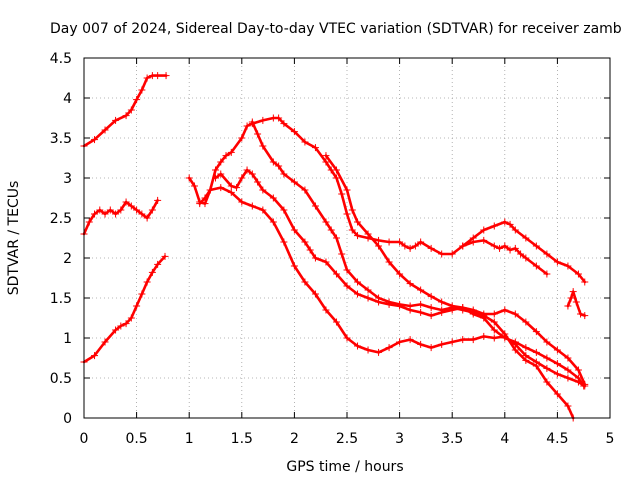  Describe the element at coordinates (189, 439) in the screenshot. I see `x-tick-label: 1` at that location.